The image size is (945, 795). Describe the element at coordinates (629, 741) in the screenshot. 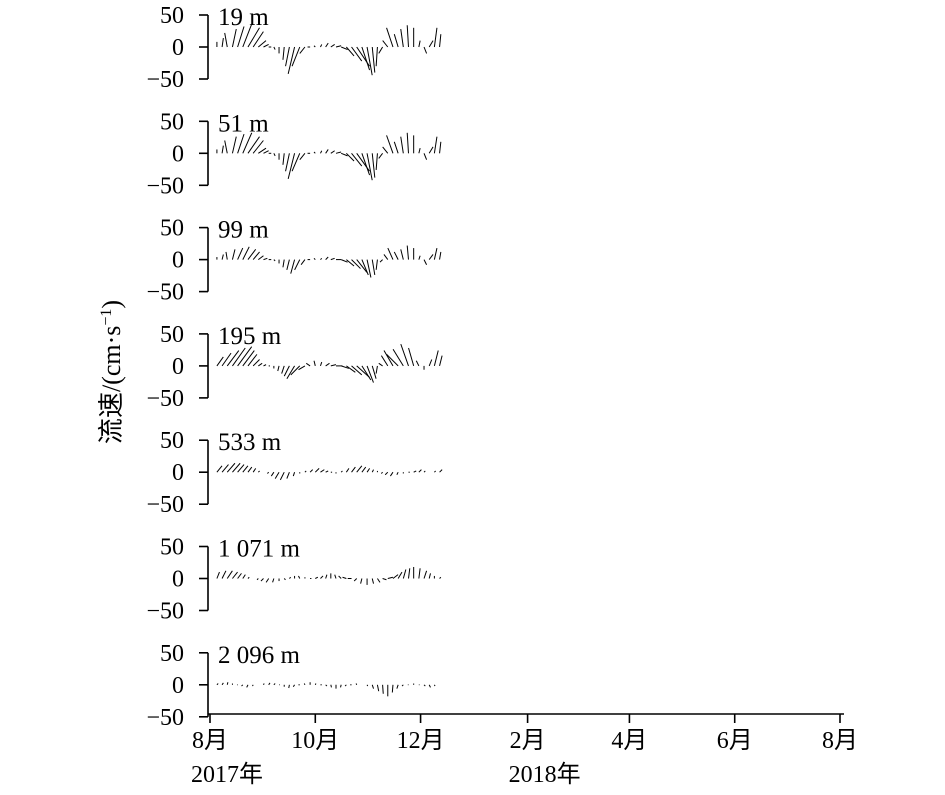

I see `x-tick-label: 4月` at that location.